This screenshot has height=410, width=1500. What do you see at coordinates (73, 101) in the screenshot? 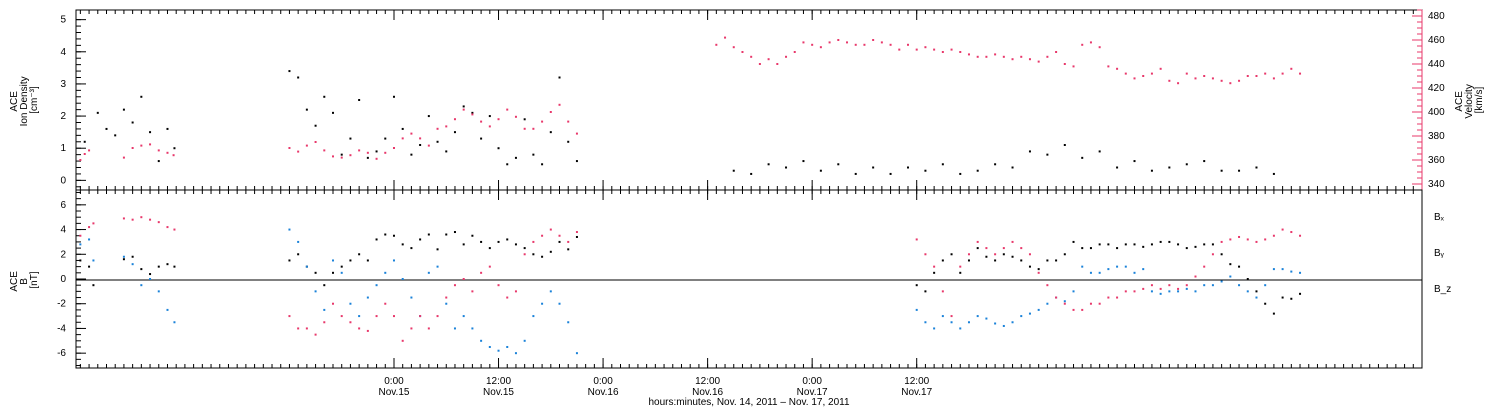
I see `density-axis: 0 1 2 3 4 5` at bounding box center [73, 101].